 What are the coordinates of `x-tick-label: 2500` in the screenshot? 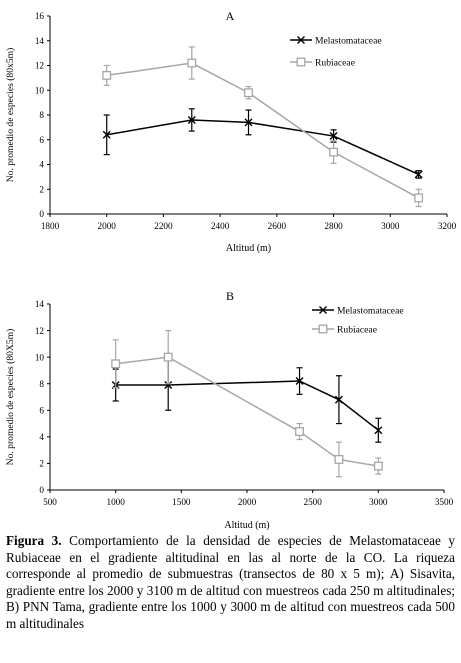 It's located at (312, 502).